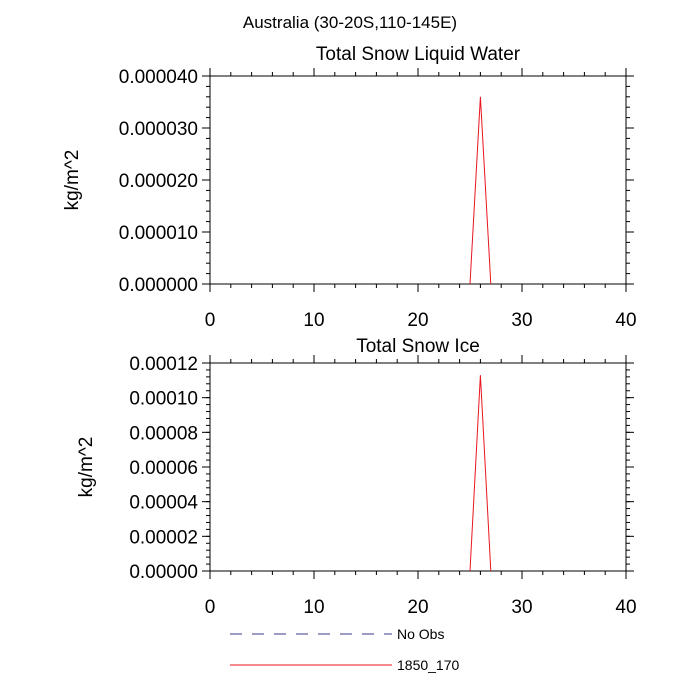  Describe the element at coordinates (158, 129) in the screenshot. I see `y-tick-label: 0.000030` at that location.